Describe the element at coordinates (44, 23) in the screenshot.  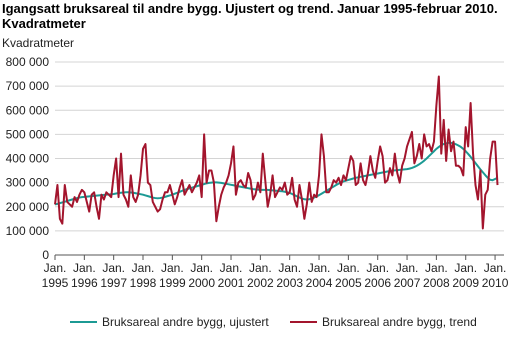
I see `chart-subtitle: Kvadratmeter` at that location.